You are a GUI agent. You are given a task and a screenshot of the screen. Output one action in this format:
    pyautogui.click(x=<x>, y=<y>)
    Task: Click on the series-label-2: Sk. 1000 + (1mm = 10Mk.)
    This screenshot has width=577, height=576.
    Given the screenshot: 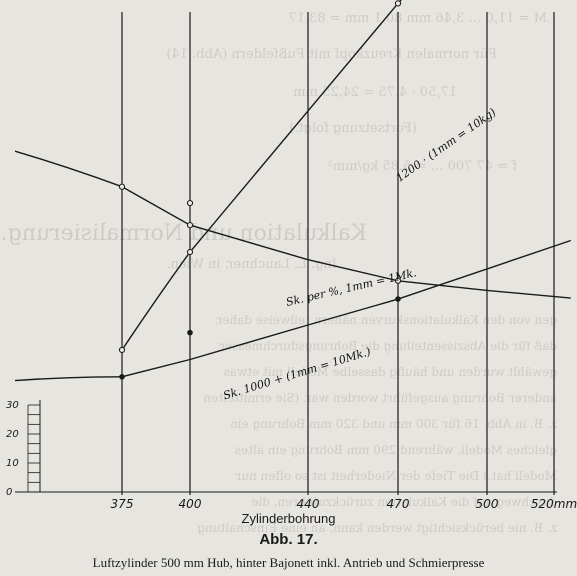 What is the action you would take?
    pyautogui.click(x=297, y=373)
    